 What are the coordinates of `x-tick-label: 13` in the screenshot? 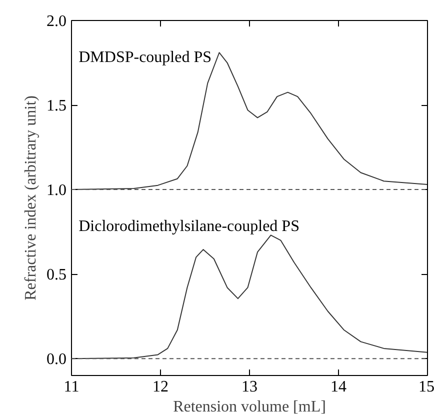 It's located at (250, 387).